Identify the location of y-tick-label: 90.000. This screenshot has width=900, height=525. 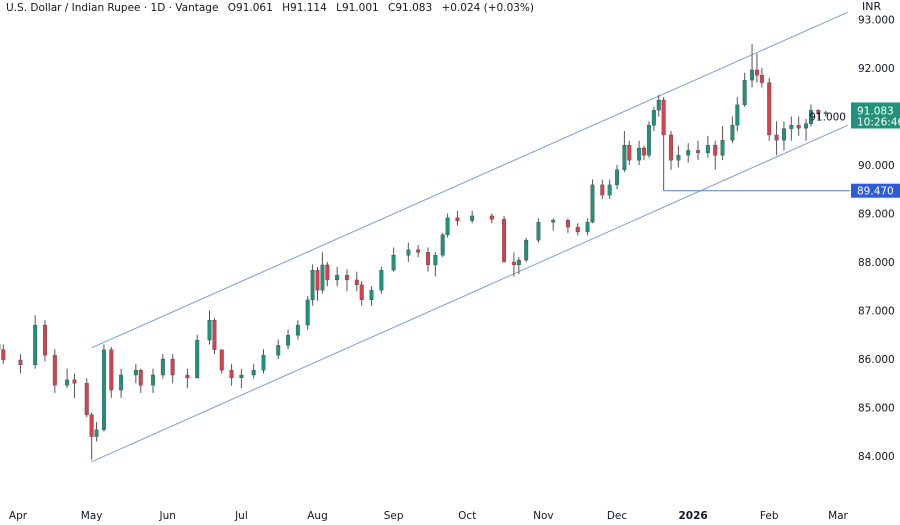
(876, 166).